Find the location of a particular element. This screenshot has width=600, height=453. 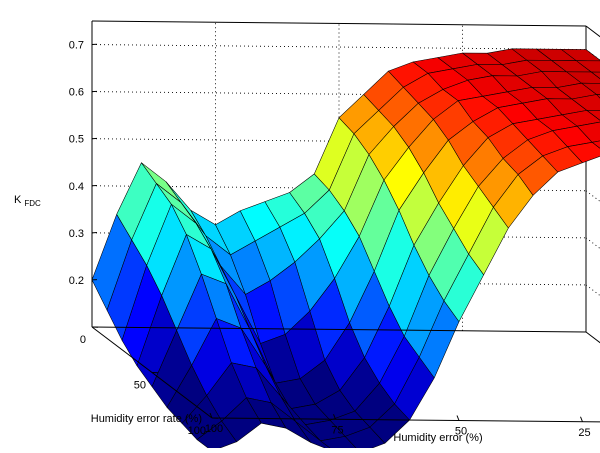

y-tick-label: 50 is located at coordinates (140, 386).